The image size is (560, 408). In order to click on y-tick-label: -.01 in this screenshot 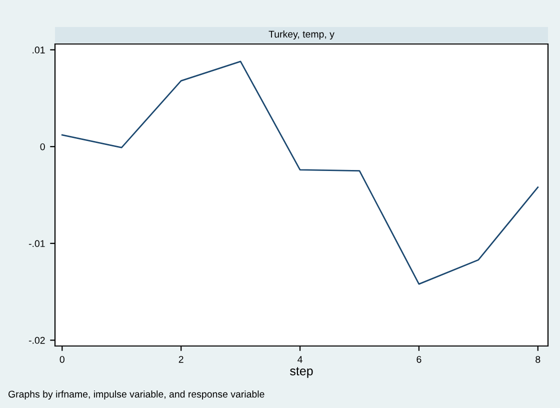, I will do `click(36, 244)`.